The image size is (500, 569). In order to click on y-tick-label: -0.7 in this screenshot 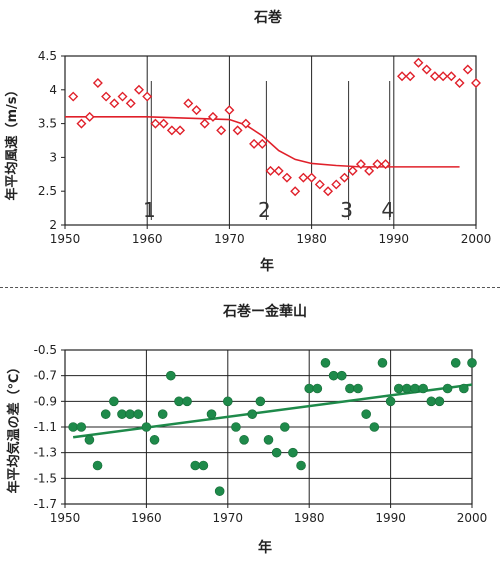, I will do `click(45, 376)`.